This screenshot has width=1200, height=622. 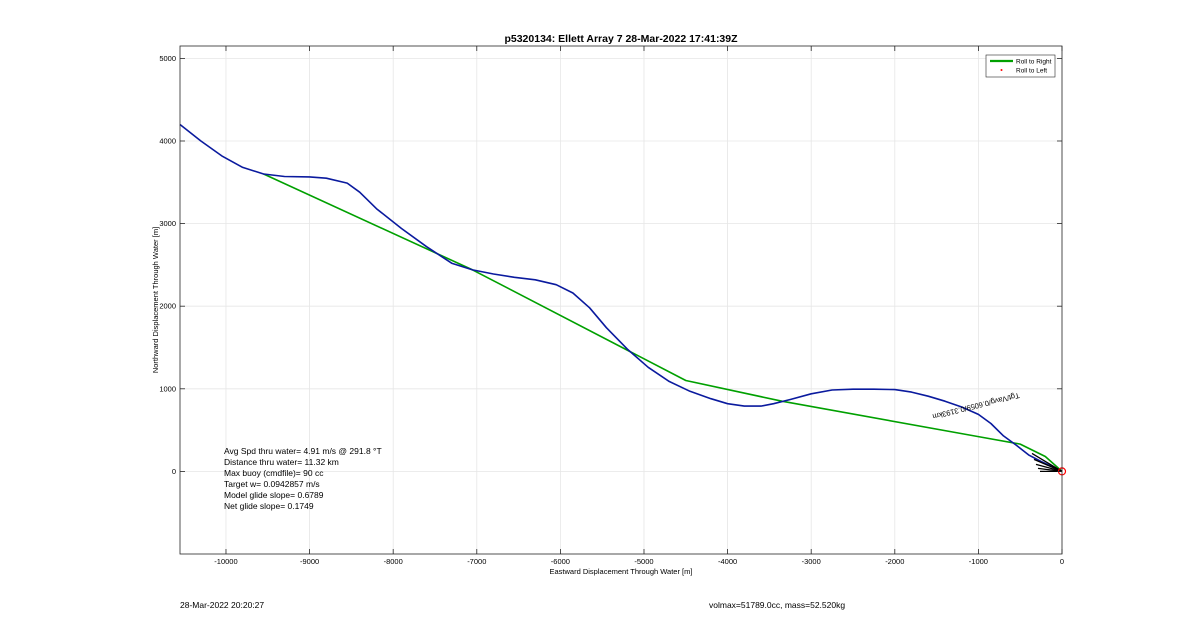 What do you see at coordinates (167, 306) in the screenshot?
I see `y-tick-label: 2000` at bounding box center [167, 306].